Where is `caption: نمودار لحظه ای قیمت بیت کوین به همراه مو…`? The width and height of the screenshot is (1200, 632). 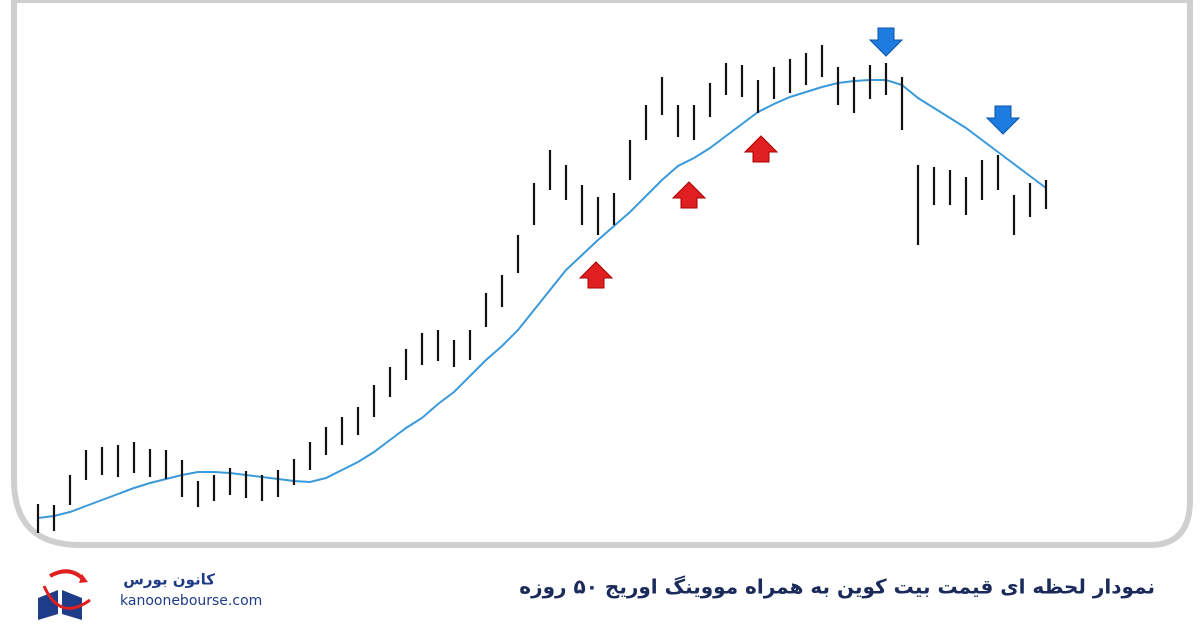 caption: نمودار لحظه ای قیمت بیت کوین به همراه مو… is located at coordinates (837, 587).